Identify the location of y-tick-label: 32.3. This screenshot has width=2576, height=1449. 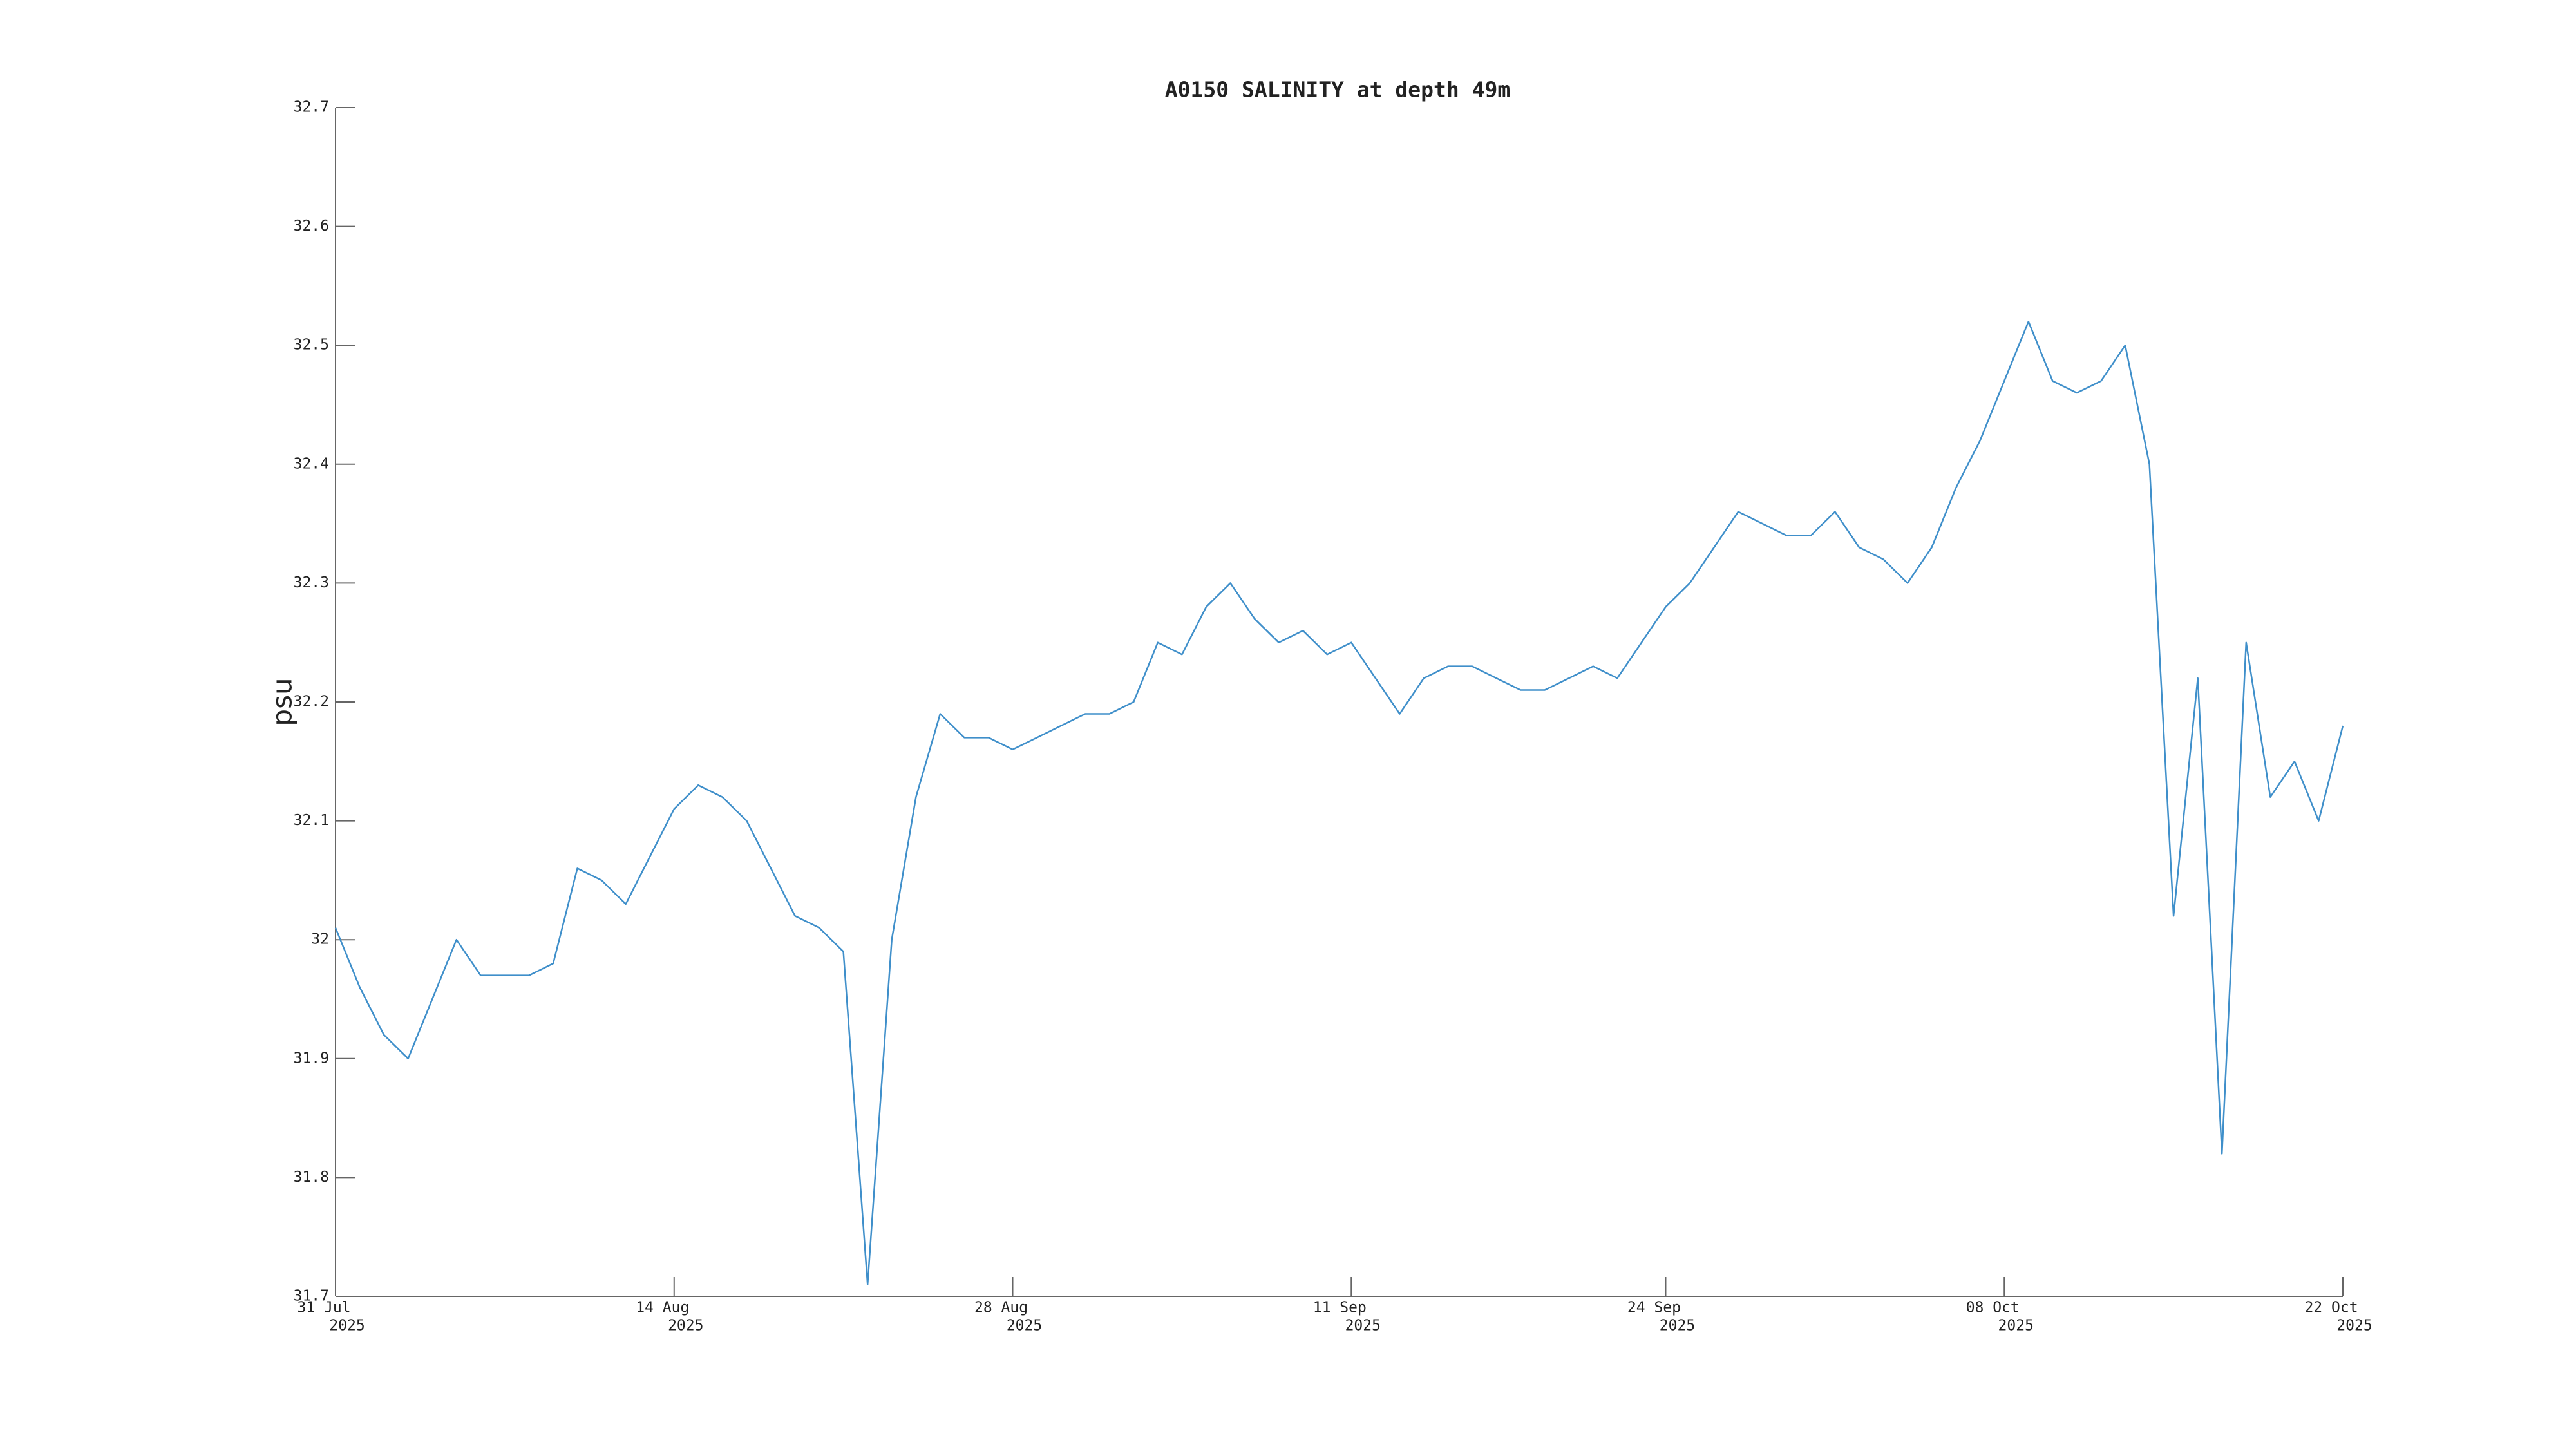
(311, 582).